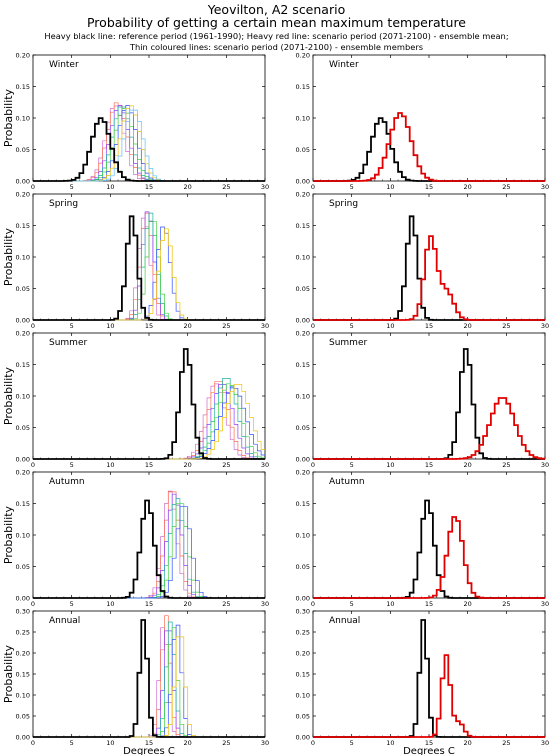  I want to click on season-label: Spring, so click(343, 204).